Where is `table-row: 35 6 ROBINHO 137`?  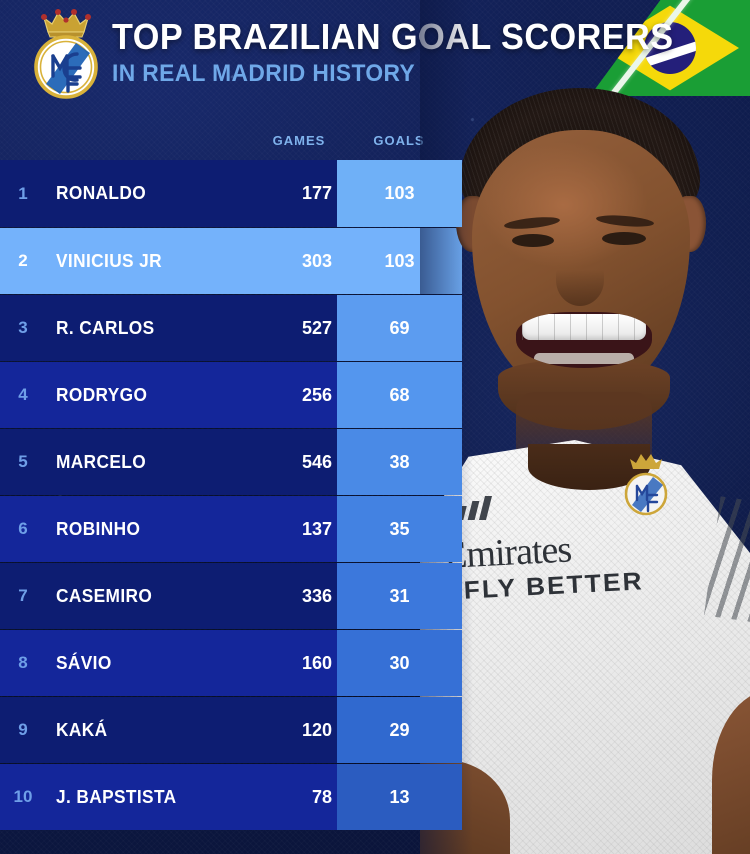
table-row: 35 6 ROBINHO 137 is located at coordinates (231, 528).